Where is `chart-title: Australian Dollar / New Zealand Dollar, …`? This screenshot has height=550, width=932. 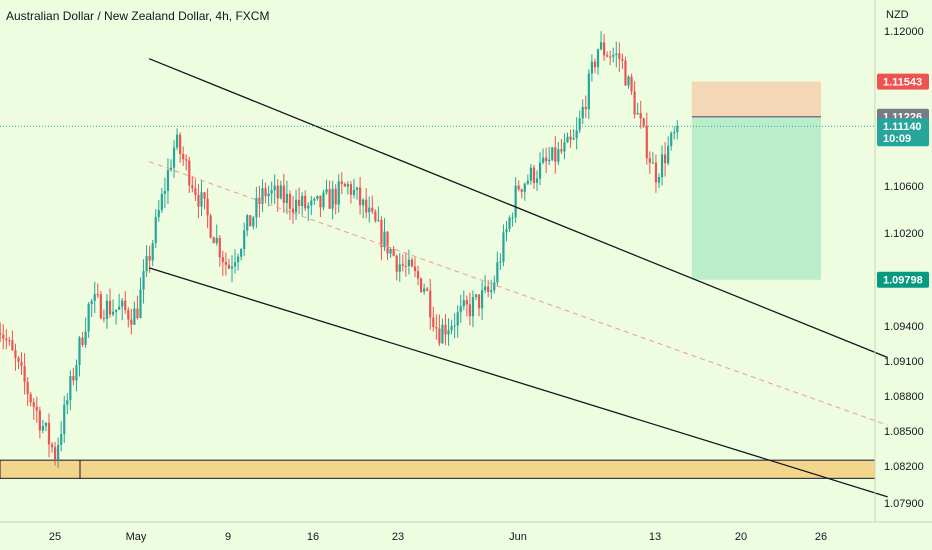 chart-title: Australian Dollar / New Zealand Dollar, … is located at coordinates (138, 16).